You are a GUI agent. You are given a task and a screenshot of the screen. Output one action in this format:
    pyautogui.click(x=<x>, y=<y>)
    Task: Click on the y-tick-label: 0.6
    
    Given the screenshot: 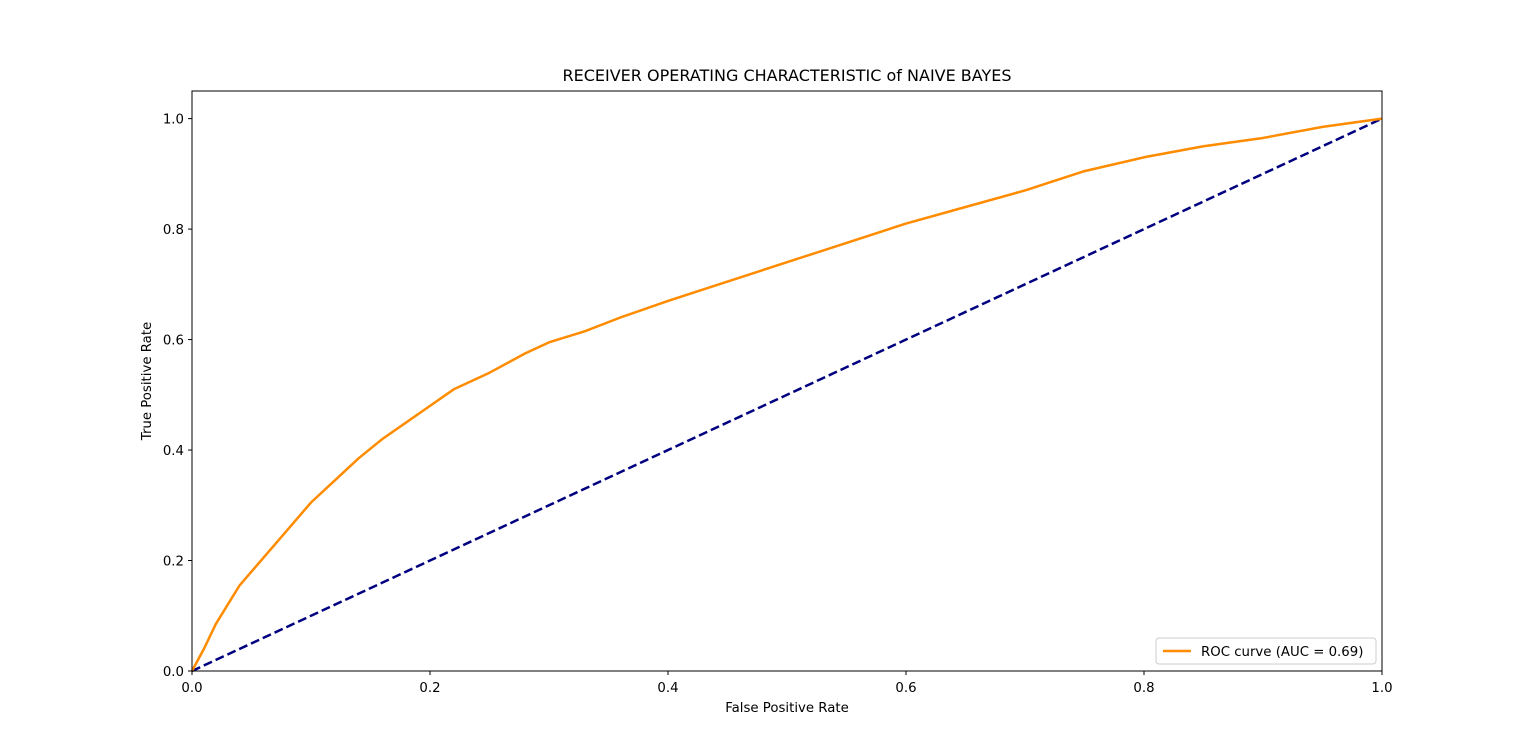 What is the action you would take?
    pyautogui.click(x=173, y=341)
    